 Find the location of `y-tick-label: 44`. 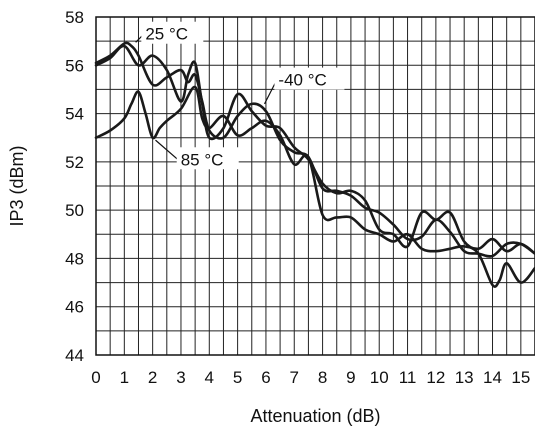

y-tick-label: 44 is located at coordinates (74, 355).